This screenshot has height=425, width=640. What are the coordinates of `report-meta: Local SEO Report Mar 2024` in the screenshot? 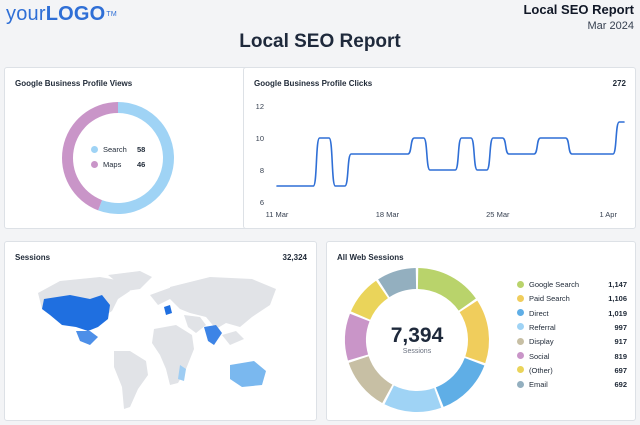 It's located at (578, 17).